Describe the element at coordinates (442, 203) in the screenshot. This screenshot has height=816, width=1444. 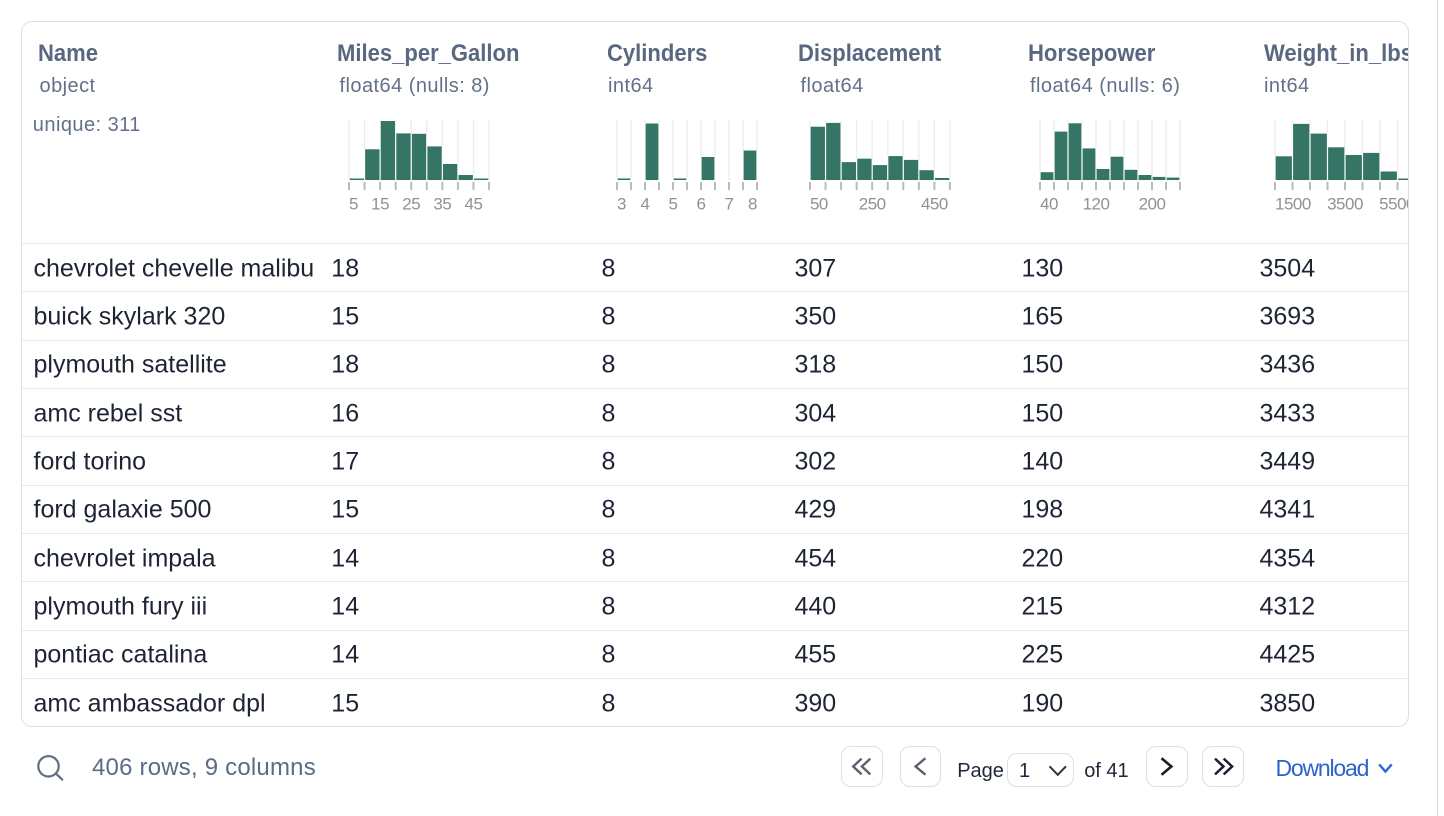
I see `svg-text: 35` at that location.